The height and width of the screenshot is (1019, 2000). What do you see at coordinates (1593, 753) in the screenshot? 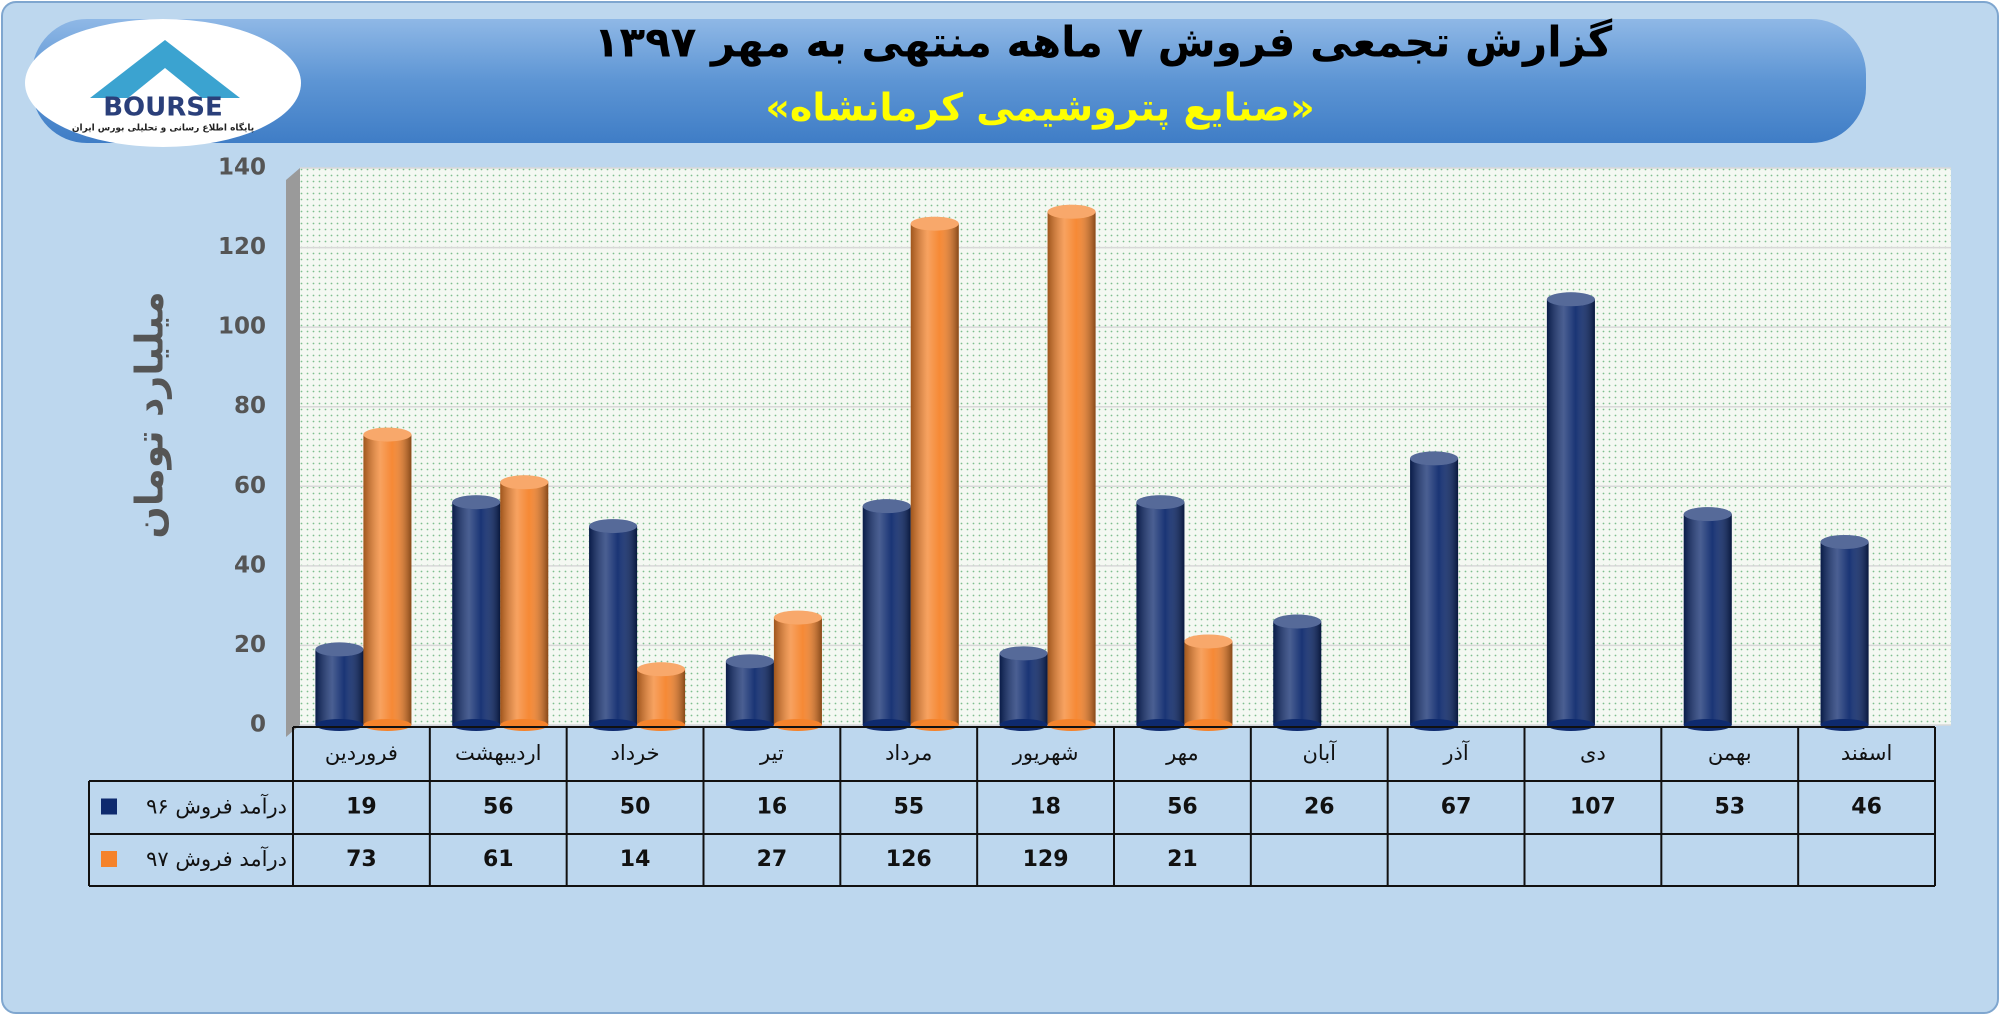
I see `x-tick-label: دی` at bounding box center [1593, 753].